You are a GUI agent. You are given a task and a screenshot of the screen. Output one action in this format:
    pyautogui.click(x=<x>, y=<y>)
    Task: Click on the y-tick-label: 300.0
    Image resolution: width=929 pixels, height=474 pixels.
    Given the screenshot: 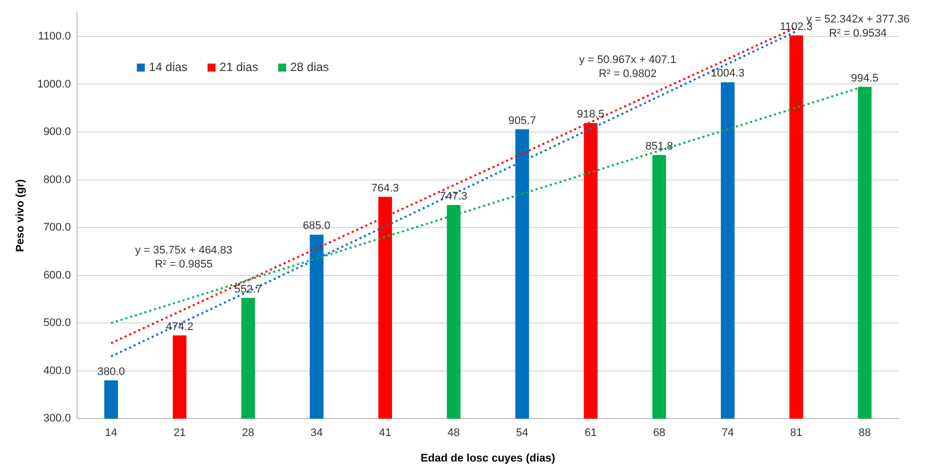 What is the action you would take?
    pyautogui.click(x=57, y=418)
    